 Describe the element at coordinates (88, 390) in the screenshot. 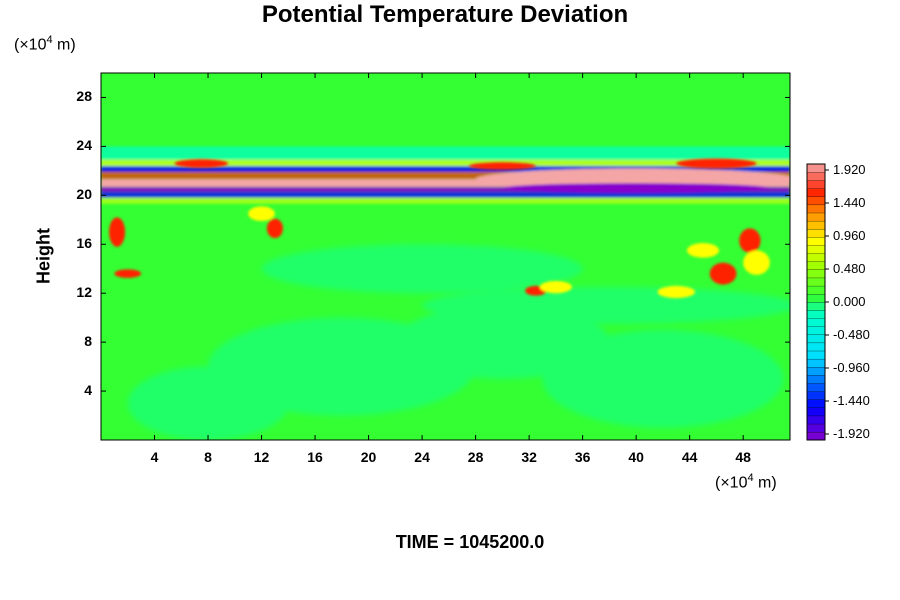

I see `y-tick-label: 4` at that location.